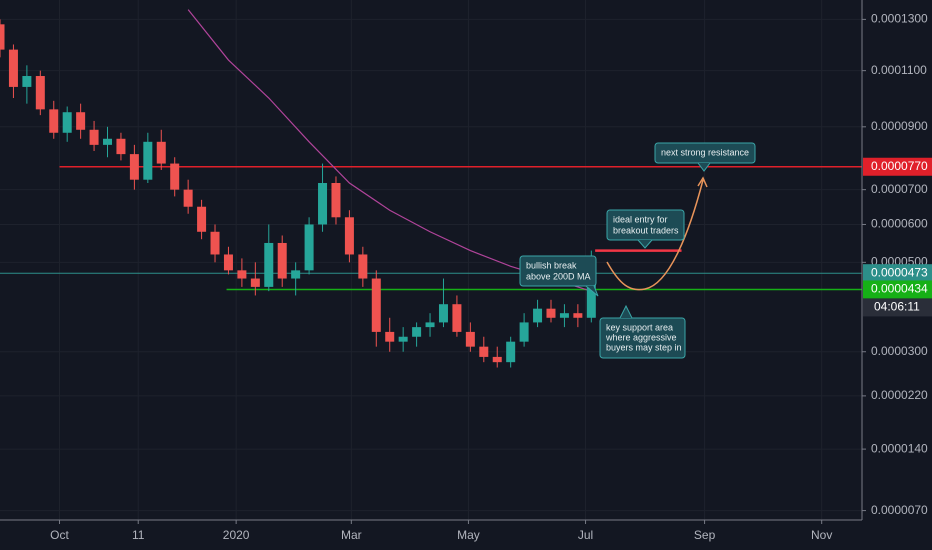  What do you see at coordinates (640, 219) in the screenshot?
I see `callout-text: ideal entry for` at bounding box center [640, 219].